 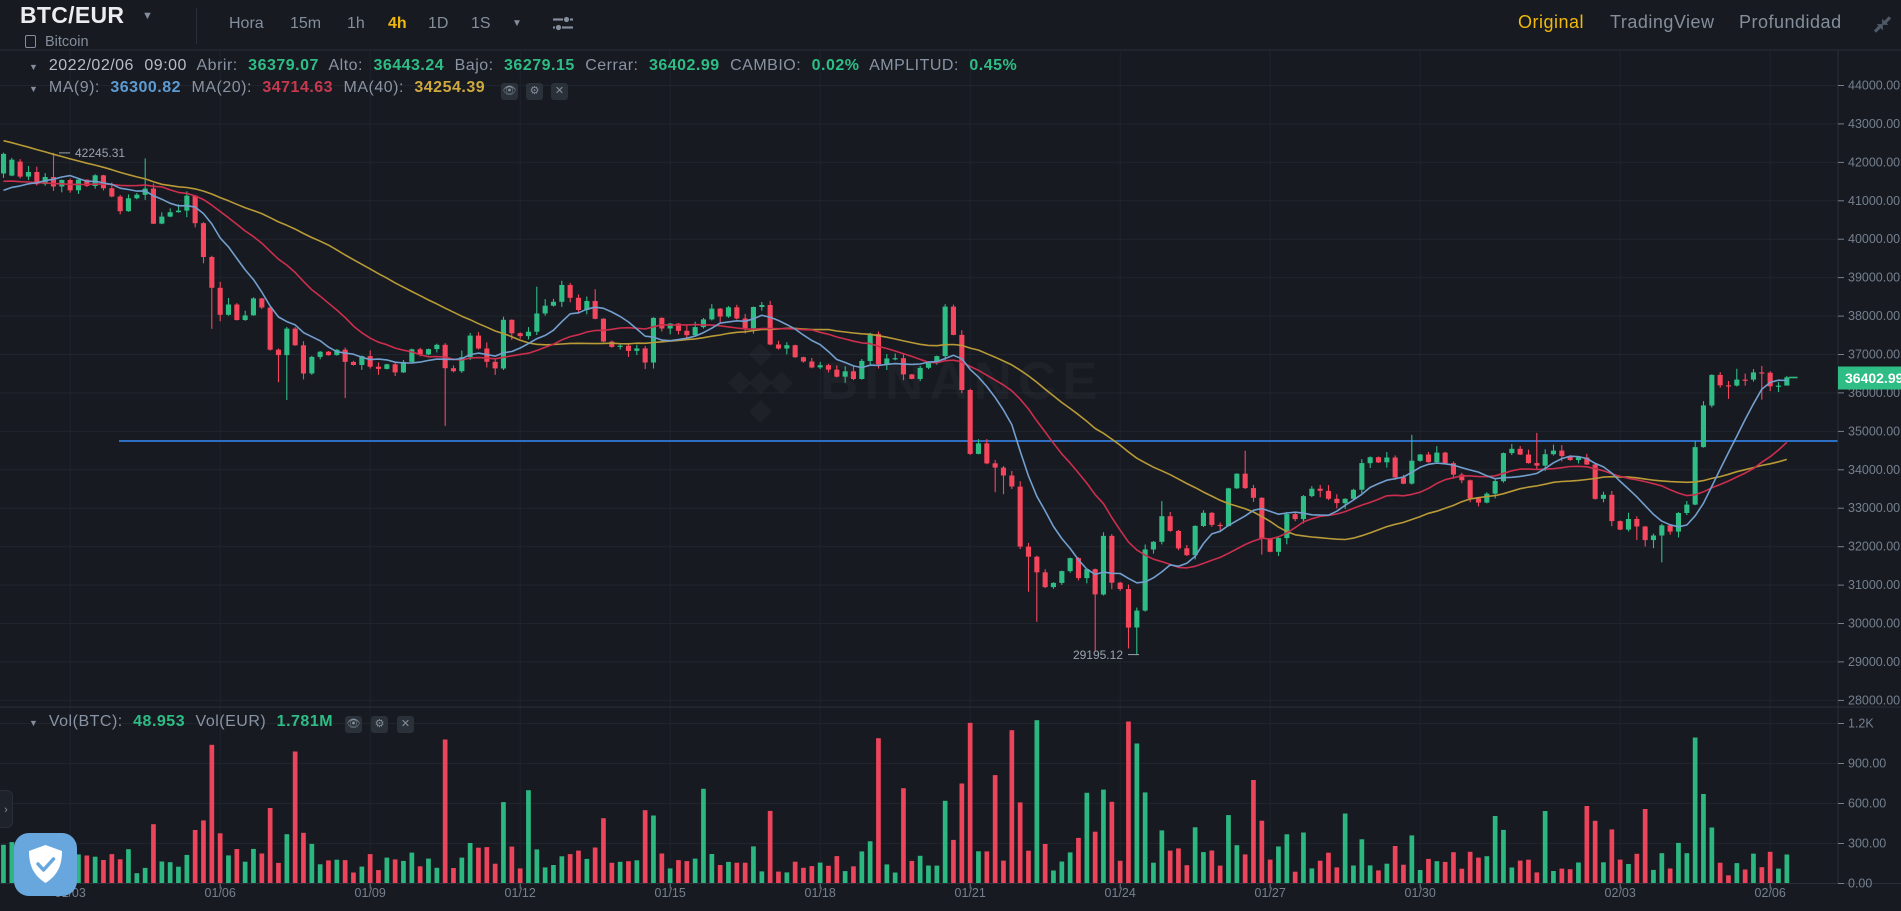 What do you see at coordinates (1867, 764) in the screenshot?
I see `svg-text: 900.00` at bounding box center [1867, 764].